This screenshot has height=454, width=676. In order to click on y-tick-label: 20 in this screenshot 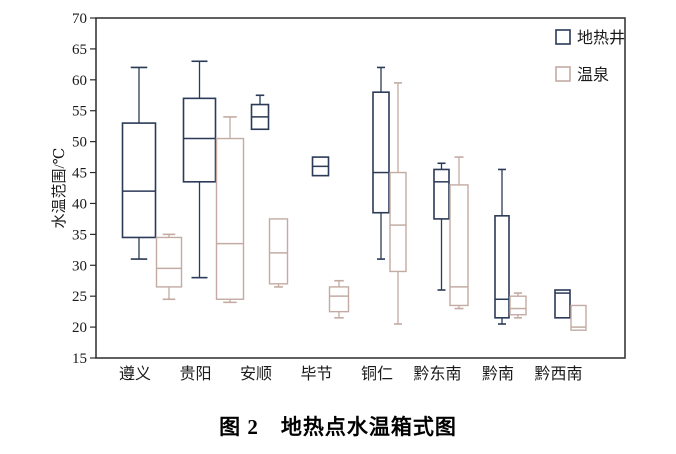, I will do `click(79, 328)`.